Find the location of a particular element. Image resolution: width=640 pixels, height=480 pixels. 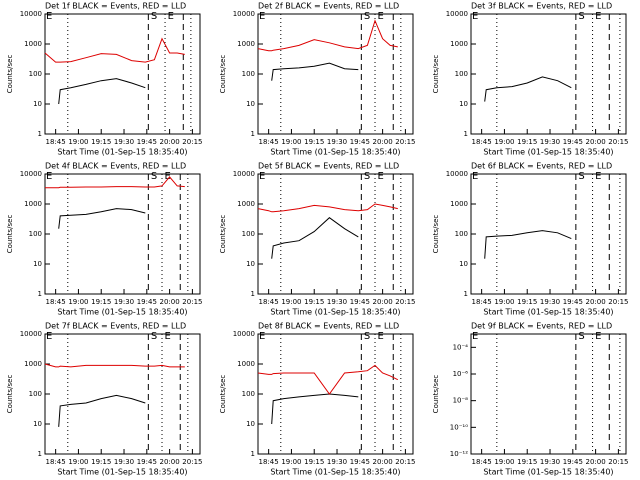

panel-title: Det 5f BLACK = Events, RED = LLD is located at coordinates (328, 166).